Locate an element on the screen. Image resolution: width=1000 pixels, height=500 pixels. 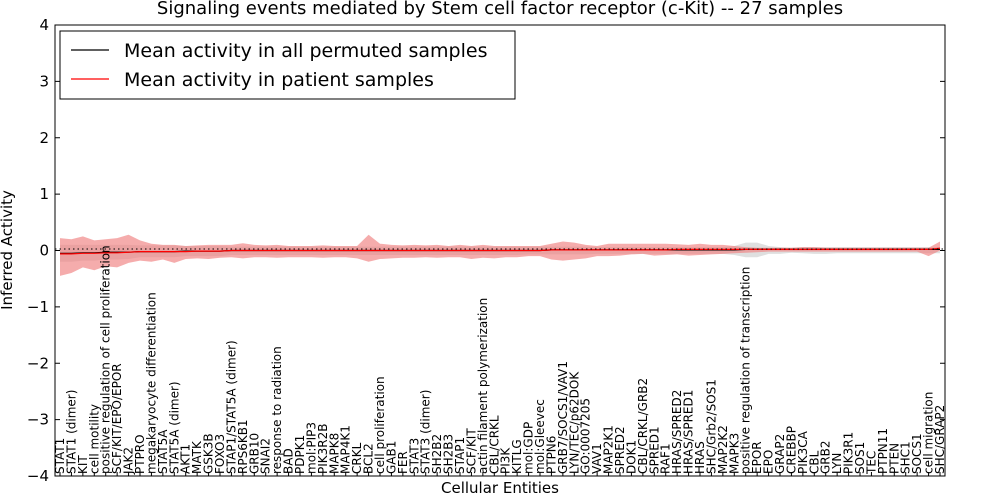
band-patient is located at coordinates (500, 255).